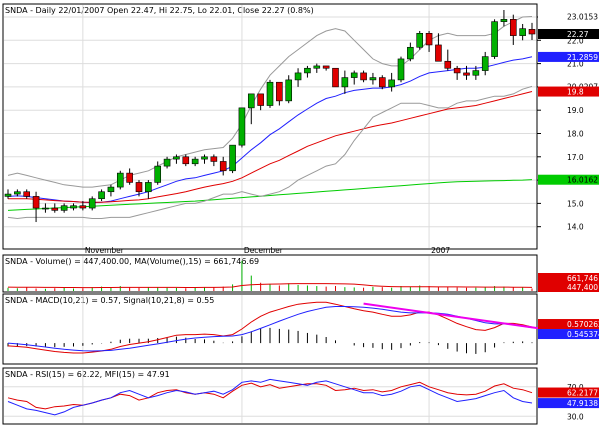 The image size is (600, 427). I want to click on price-tick-label: 14.0, so click(575, 227).